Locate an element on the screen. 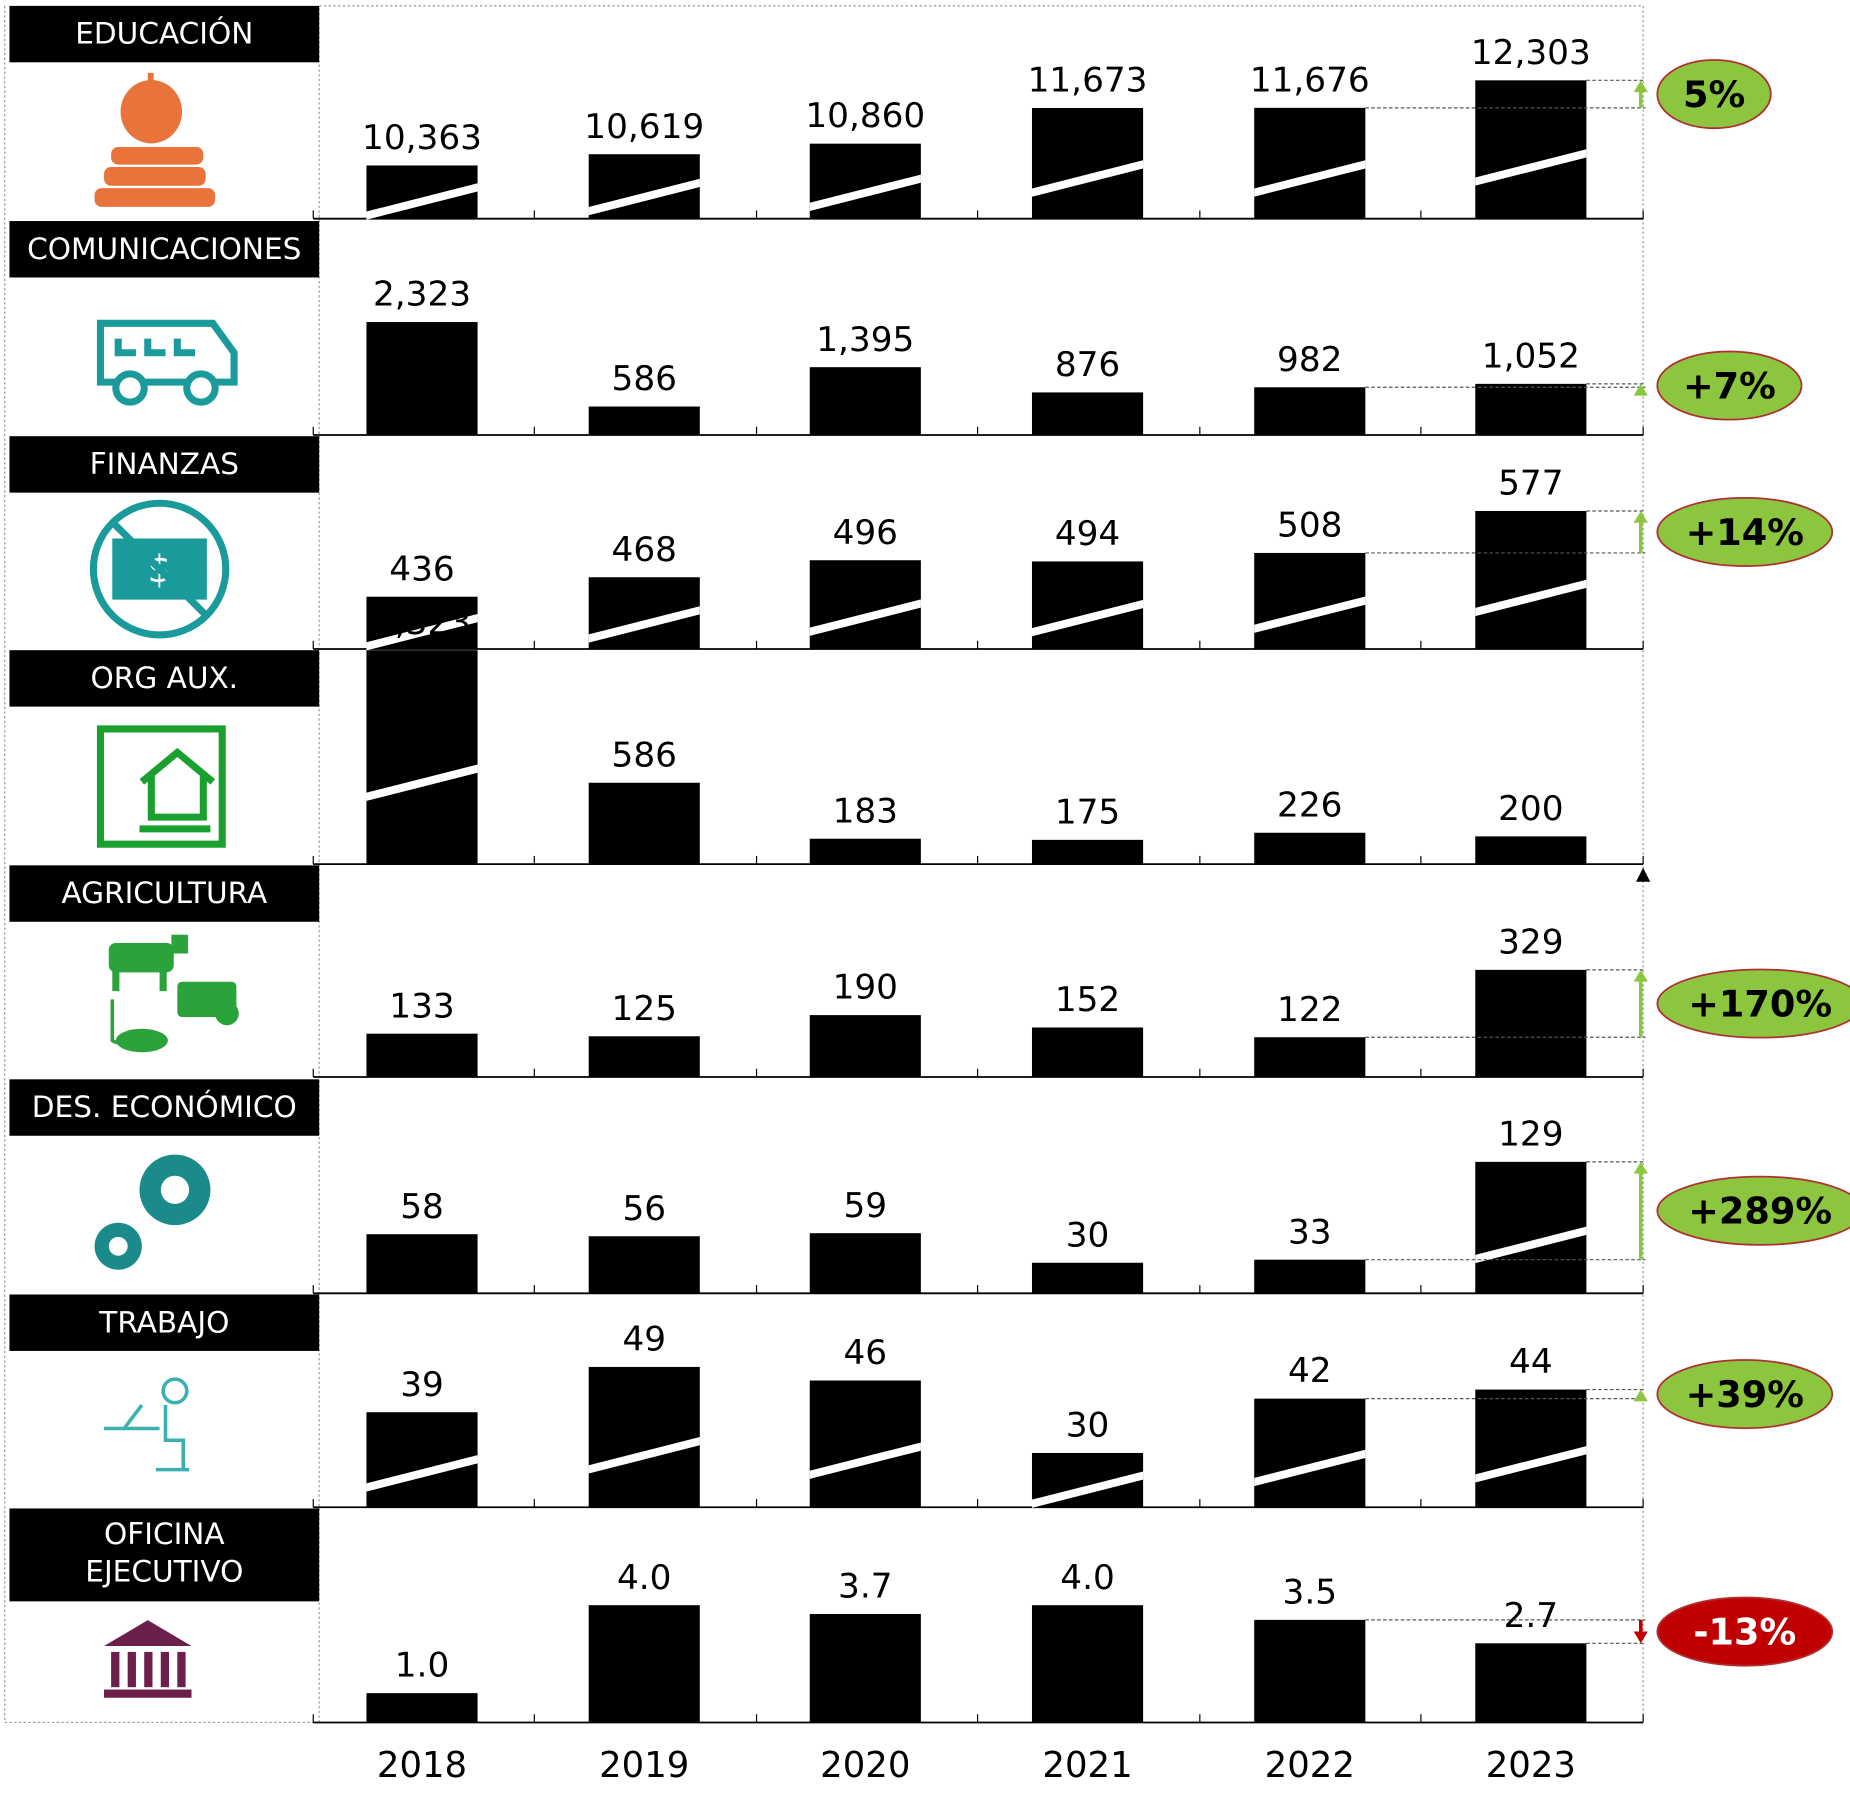  value-label: 10,363 is located at coordinates (422, 138).